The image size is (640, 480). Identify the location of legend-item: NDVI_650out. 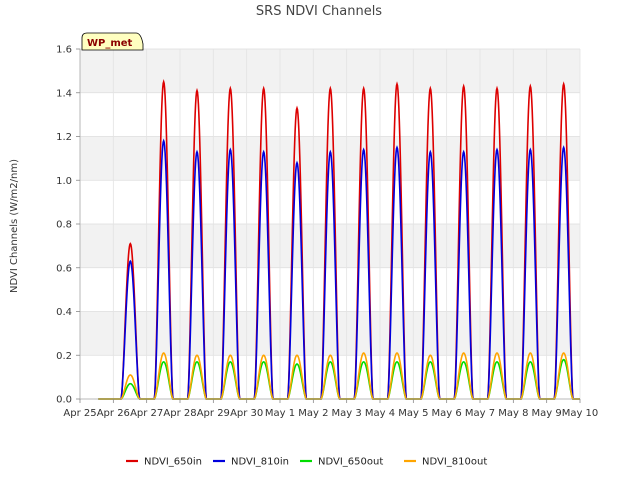
(341, 462).